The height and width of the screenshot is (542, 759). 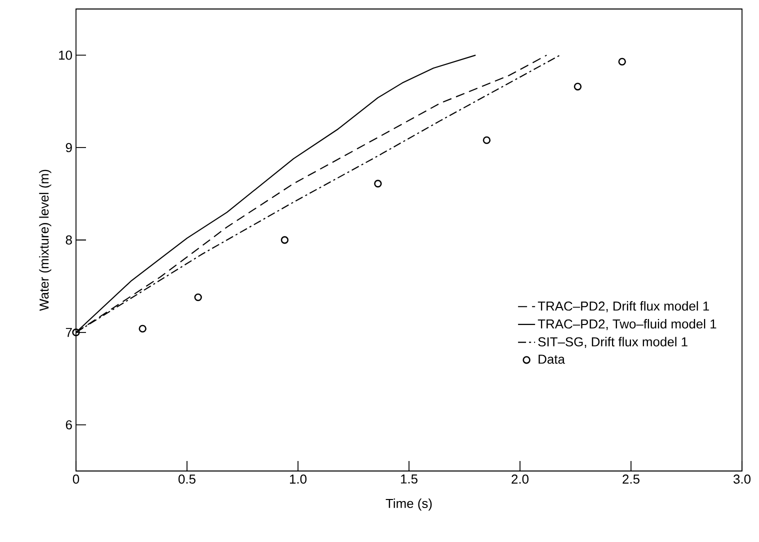 What do you see at coordinates (69, 240) in the screenshot?
I see `y-tick-label: 8` at bounding box center [69, 240].